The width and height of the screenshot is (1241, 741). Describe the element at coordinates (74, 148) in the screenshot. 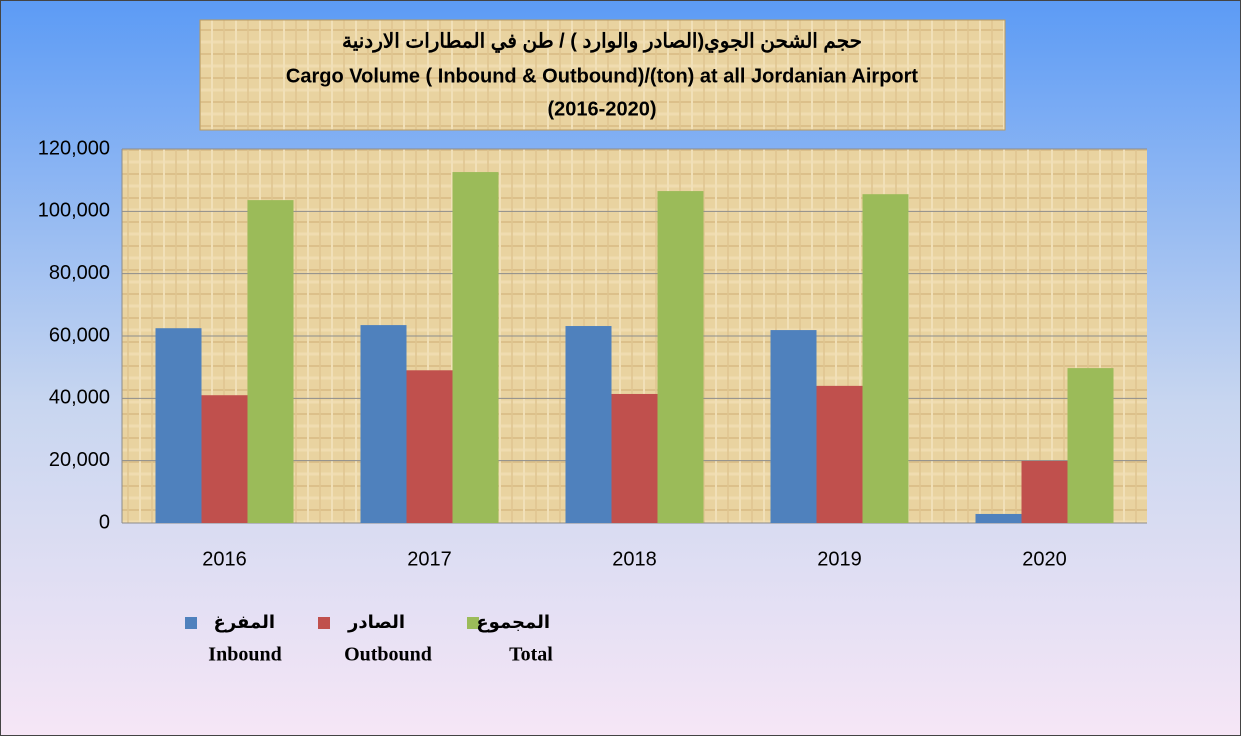

I see `y-tick-label: 120,000` at that location.